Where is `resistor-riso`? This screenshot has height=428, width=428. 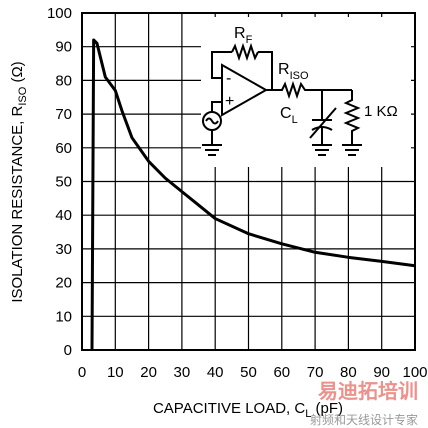 resistor-riso is located at coordinates (309, 90).